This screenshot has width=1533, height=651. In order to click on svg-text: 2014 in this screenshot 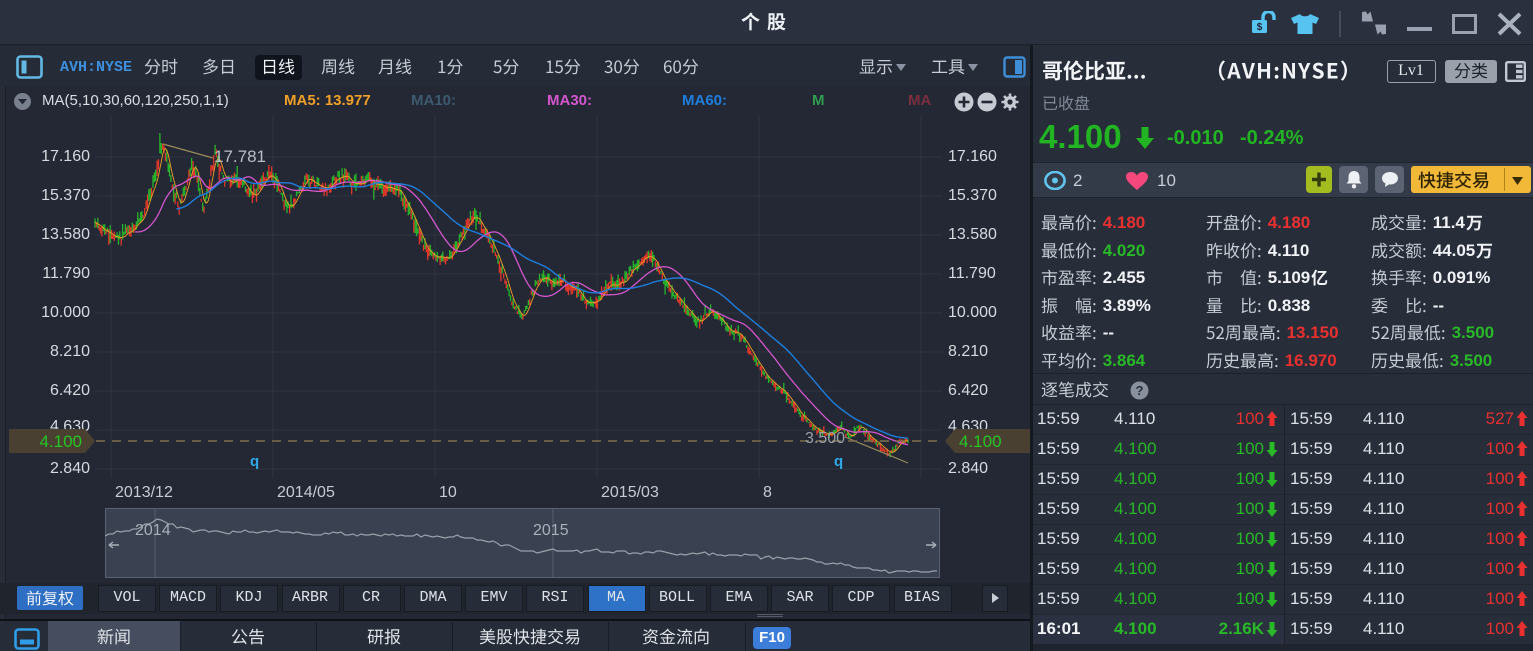, I will do `click(153, 530)`.